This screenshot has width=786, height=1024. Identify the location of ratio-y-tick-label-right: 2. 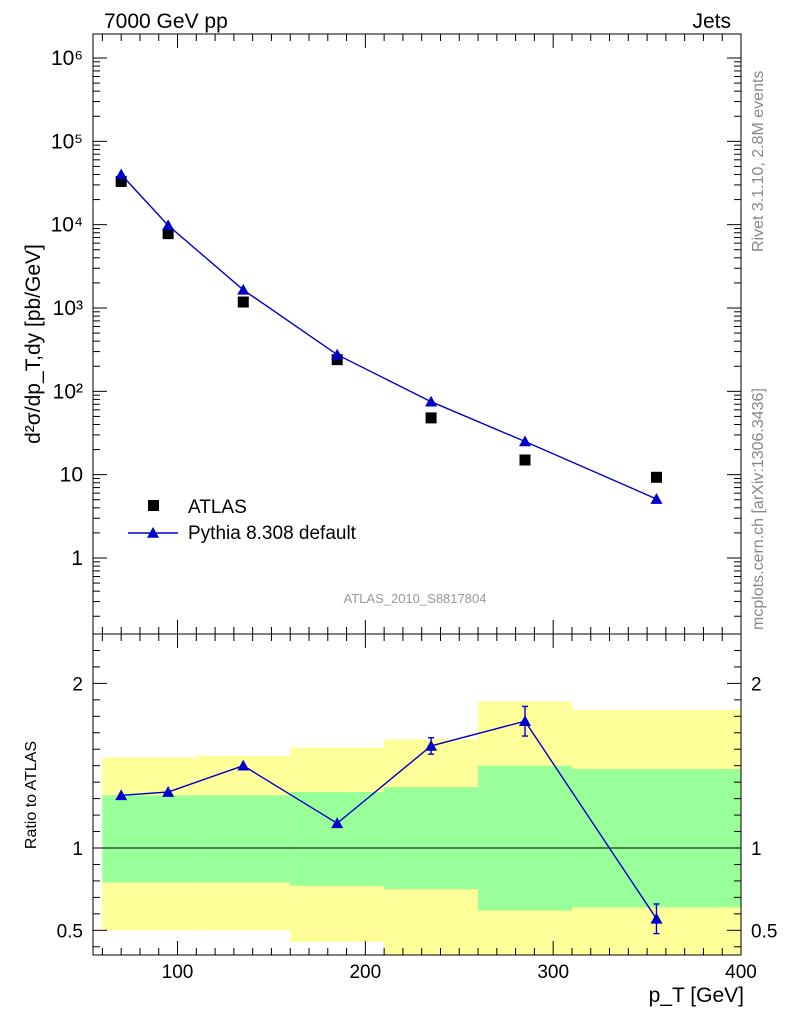
(756, 684).